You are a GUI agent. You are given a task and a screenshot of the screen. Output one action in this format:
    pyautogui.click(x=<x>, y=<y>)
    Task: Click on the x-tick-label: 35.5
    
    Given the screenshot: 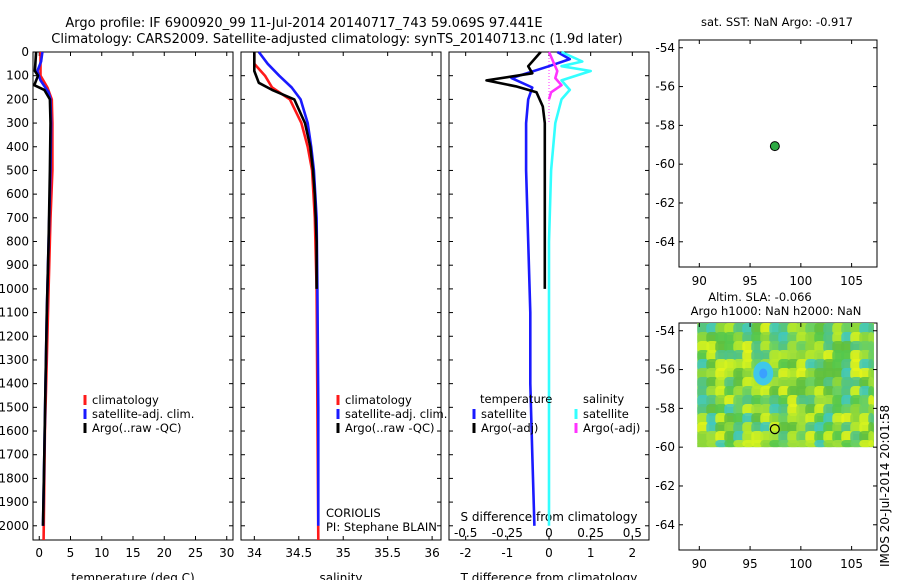 What is the action you would take?
    pyautogui.click(x=387, y=553)
    